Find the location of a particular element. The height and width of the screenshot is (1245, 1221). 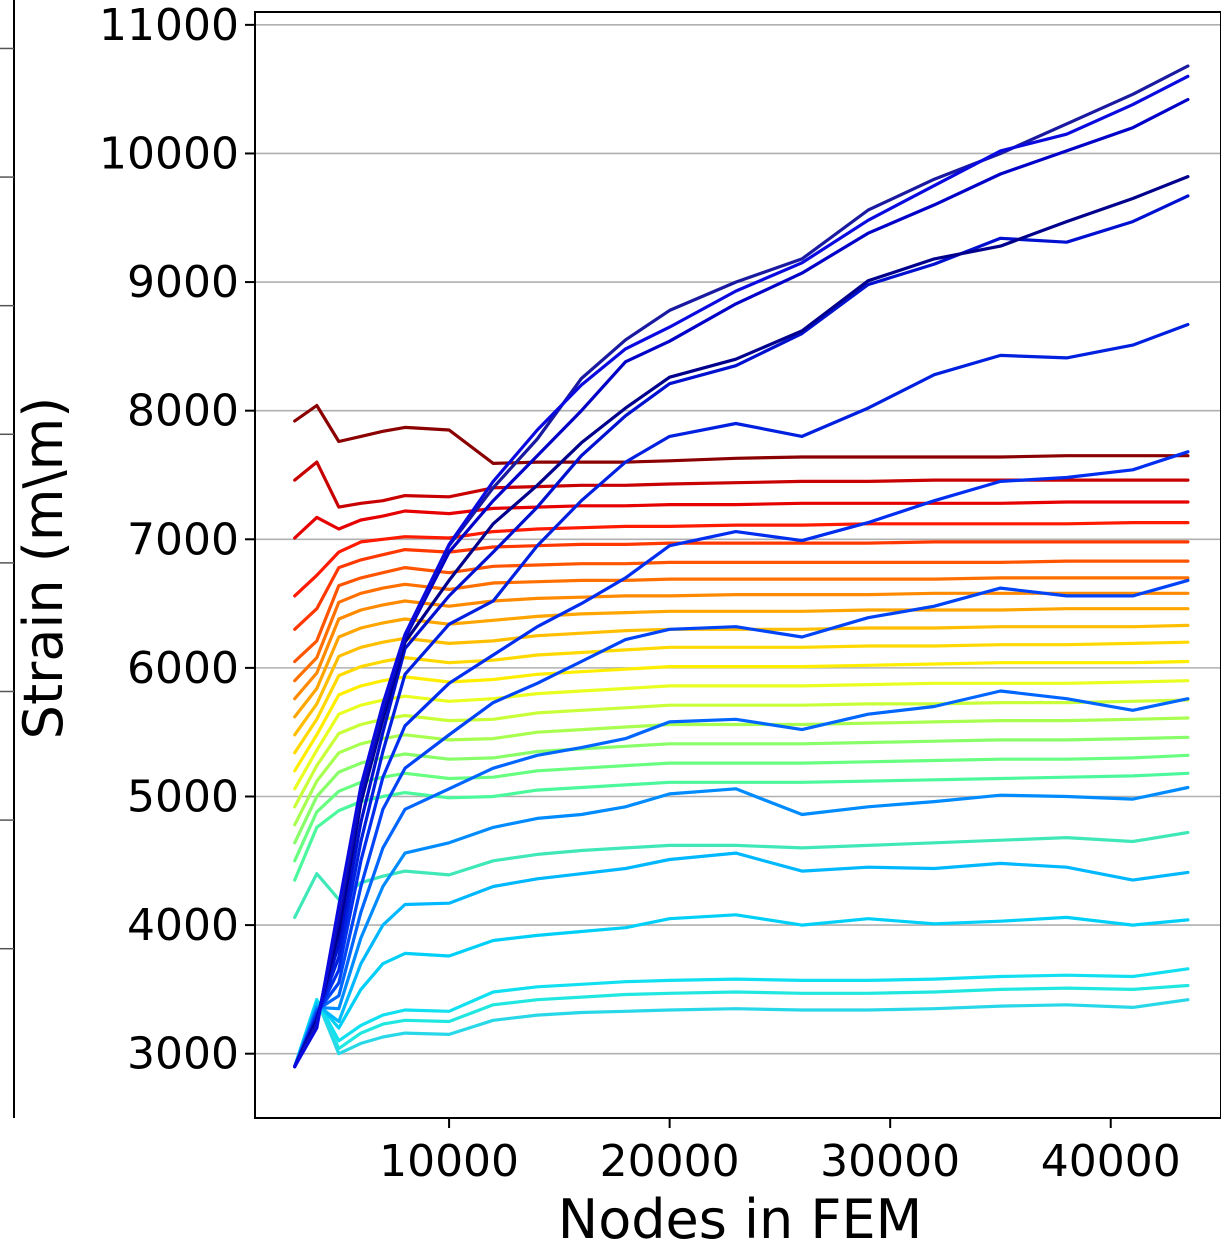

y-tick-label: 3000 is located at coordinates (183, 1054).